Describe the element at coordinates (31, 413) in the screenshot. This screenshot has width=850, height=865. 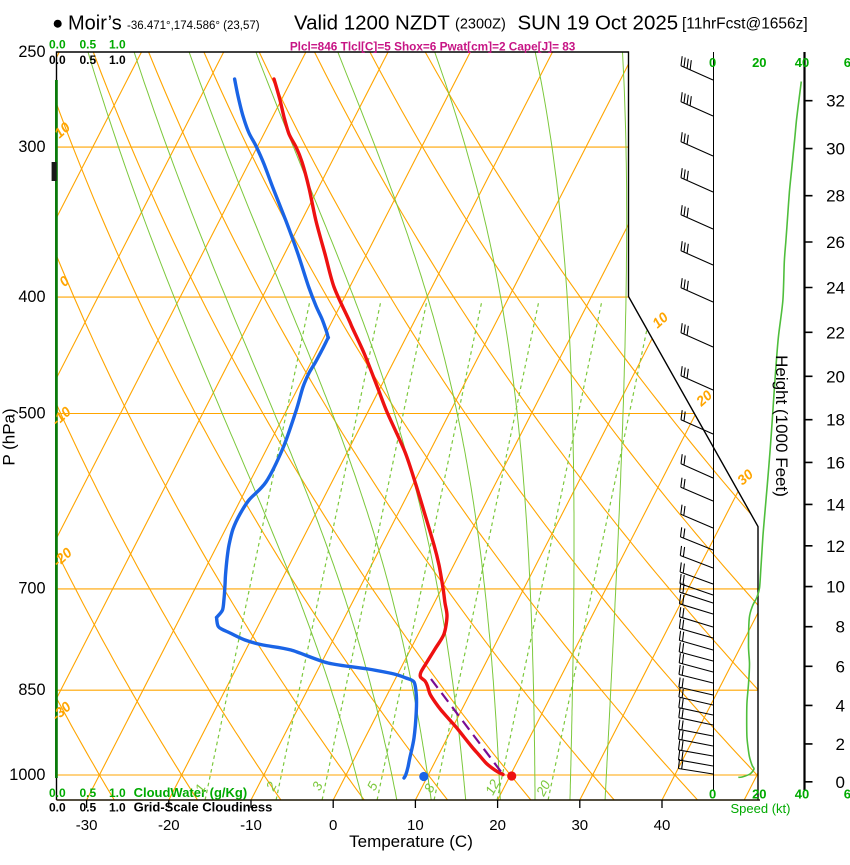
I see `svg-text: 500` at that location.